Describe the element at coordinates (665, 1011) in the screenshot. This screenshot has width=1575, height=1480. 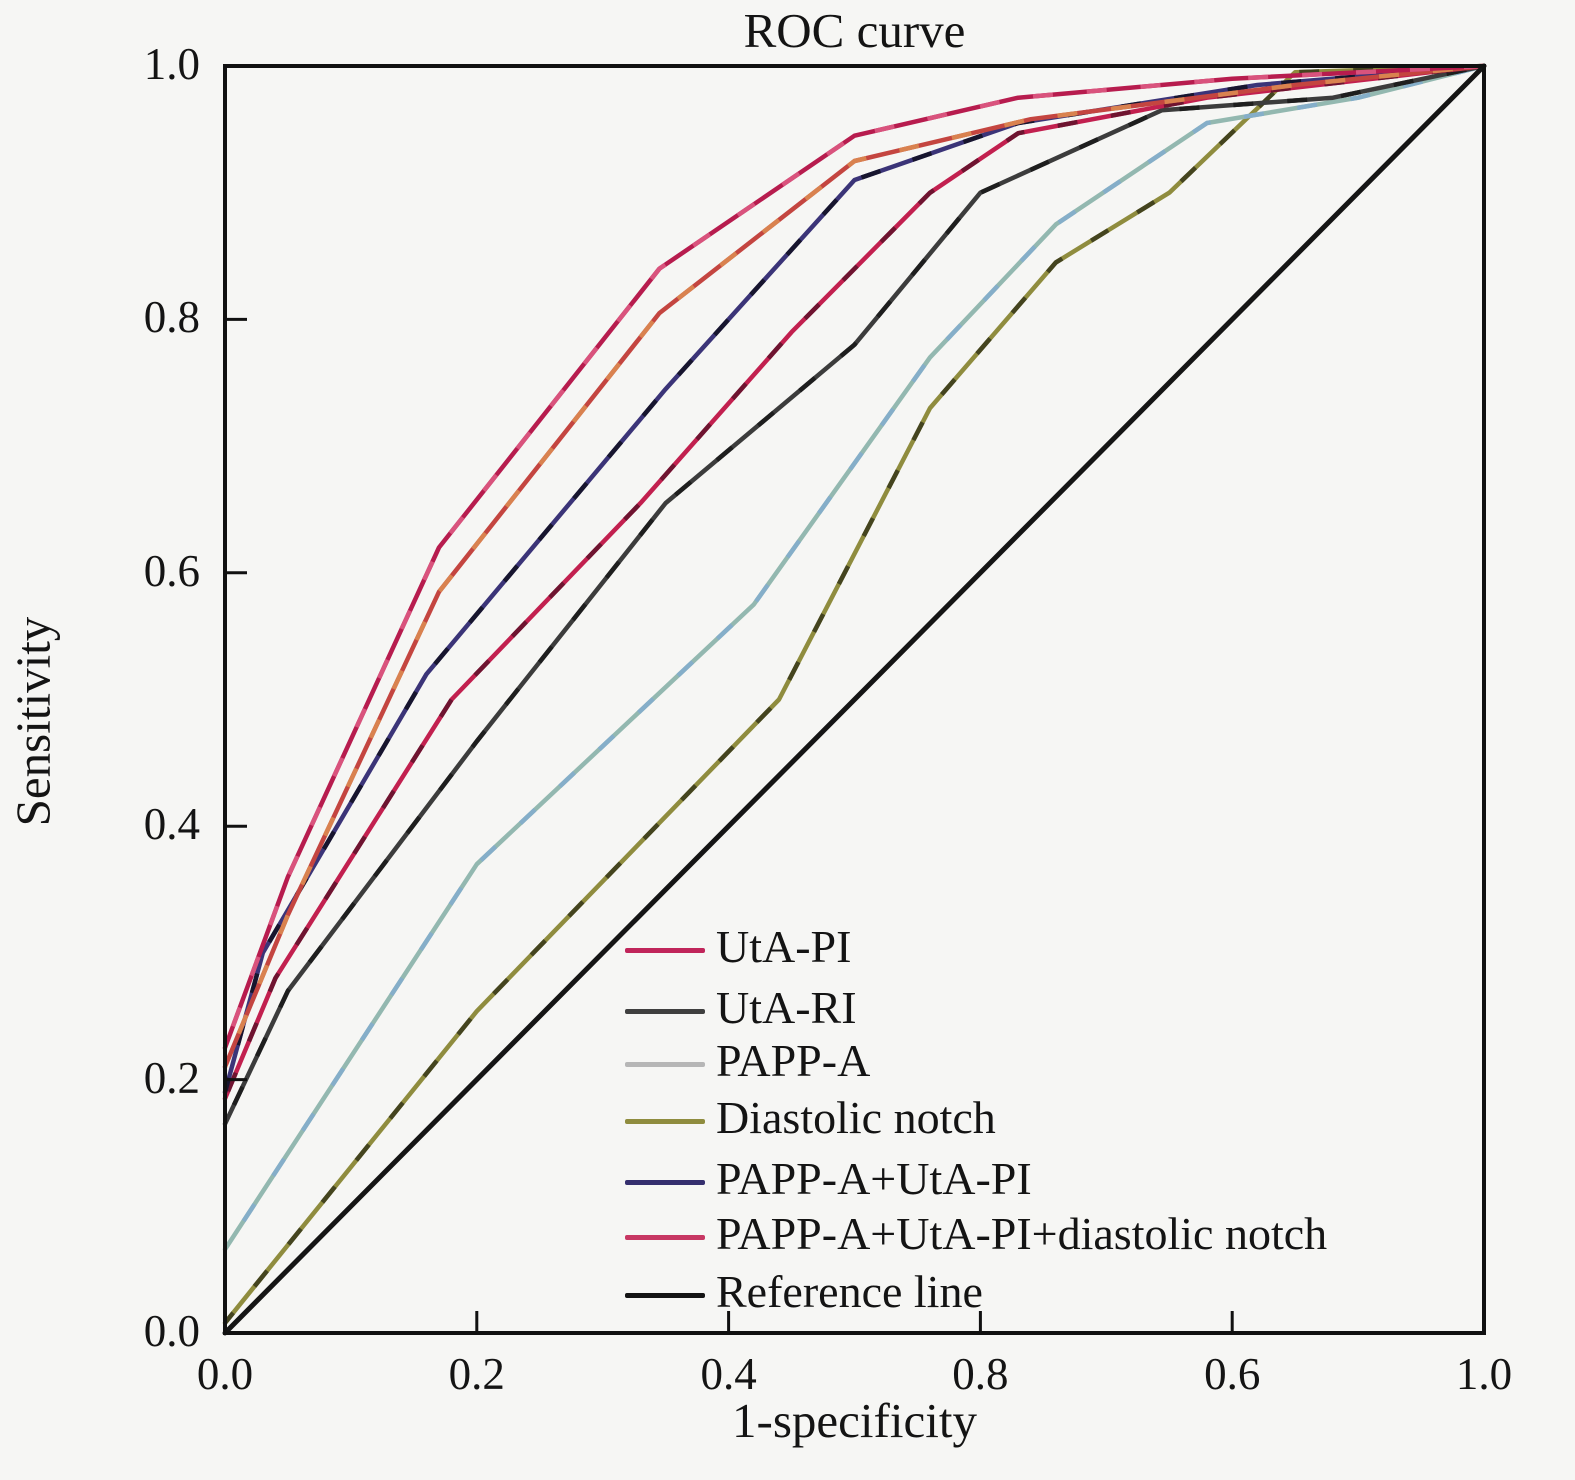
I see `legend-swatch-uta-ri` at that location.